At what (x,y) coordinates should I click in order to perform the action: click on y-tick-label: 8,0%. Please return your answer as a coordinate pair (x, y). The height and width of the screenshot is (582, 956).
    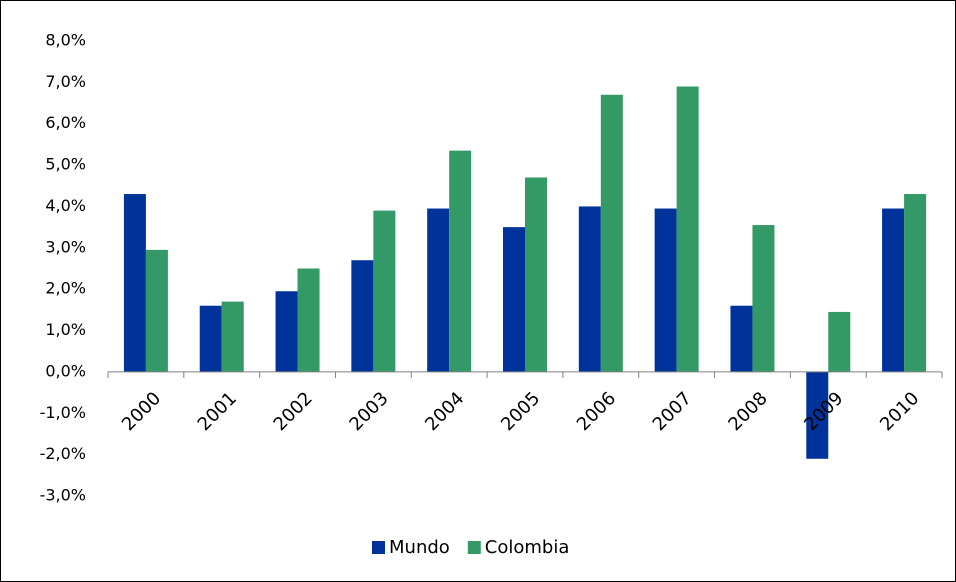
    Looking at the image, I should click on (65, 40).